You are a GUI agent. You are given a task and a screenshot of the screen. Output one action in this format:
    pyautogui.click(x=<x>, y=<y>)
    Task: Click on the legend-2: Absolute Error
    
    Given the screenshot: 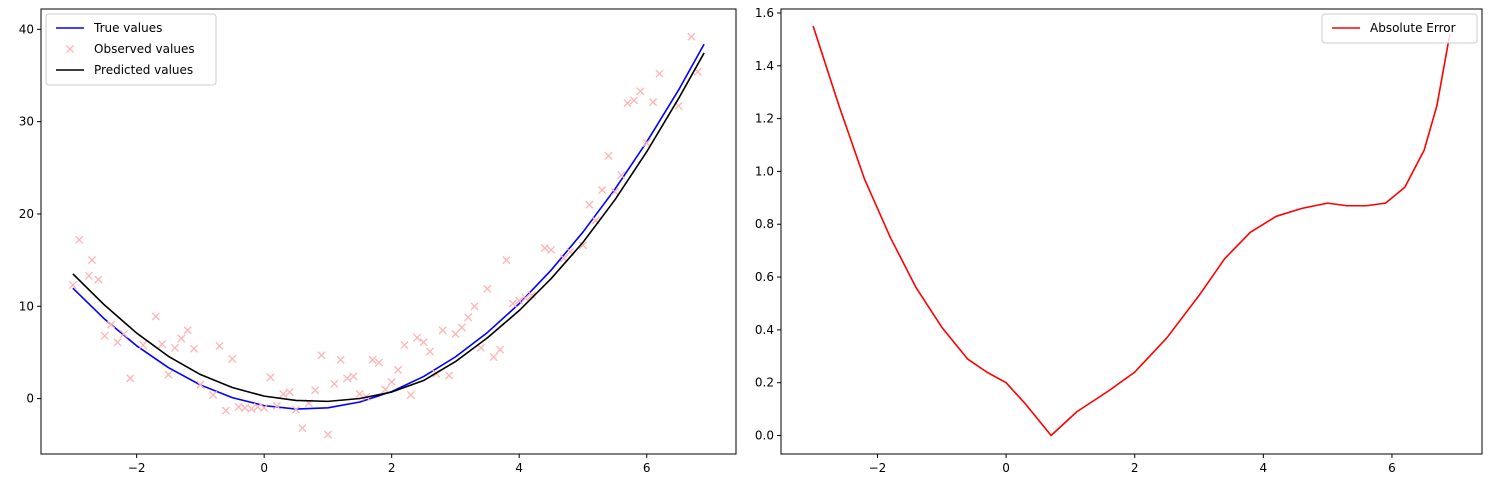 What is the action you would take?
    pyautogui.click(x=1399, y=28)
    